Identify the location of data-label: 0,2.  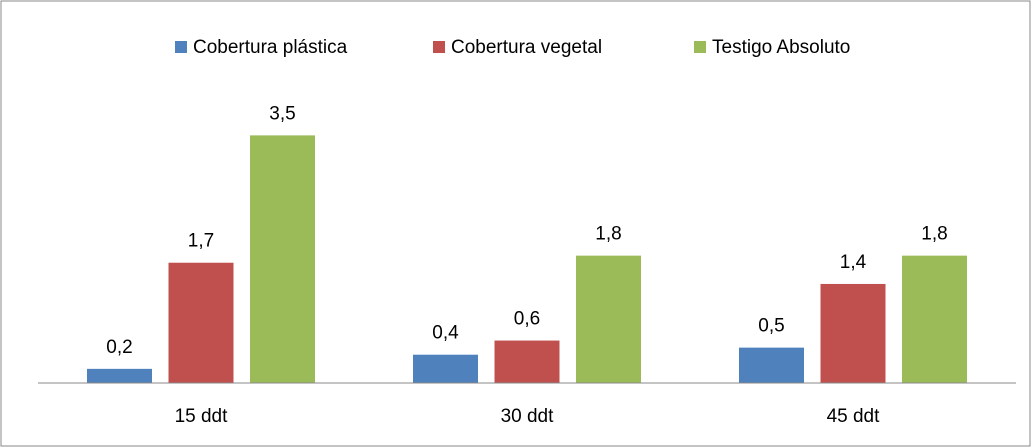
(119, 347).